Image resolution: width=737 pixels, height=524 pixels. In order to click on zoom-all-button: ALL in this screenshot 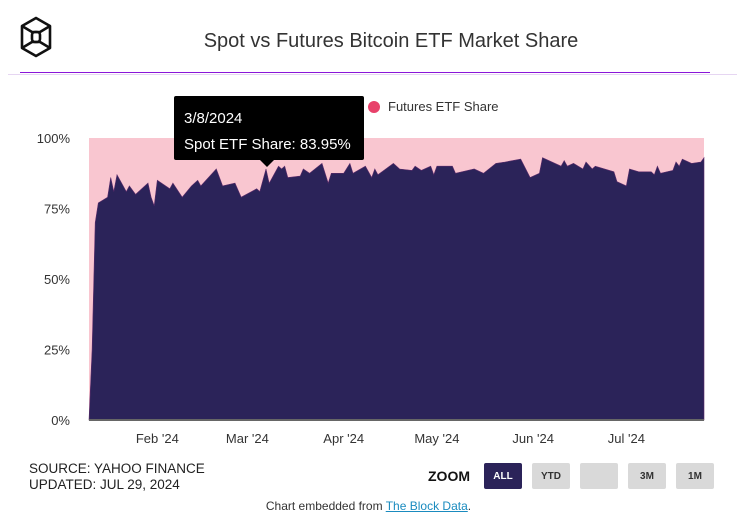, I will do `click(503, 476)`.